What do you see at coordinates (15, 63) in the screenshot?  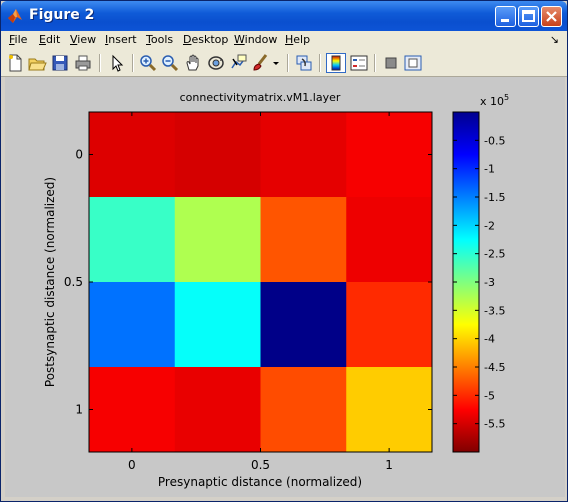 I see `new-figure-icon` at bounding box center [15, 63].